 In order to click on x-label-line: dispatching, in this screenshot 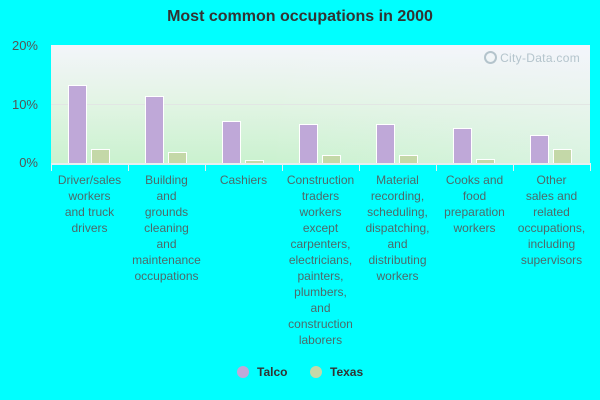, I will do `click(397, 228)`.